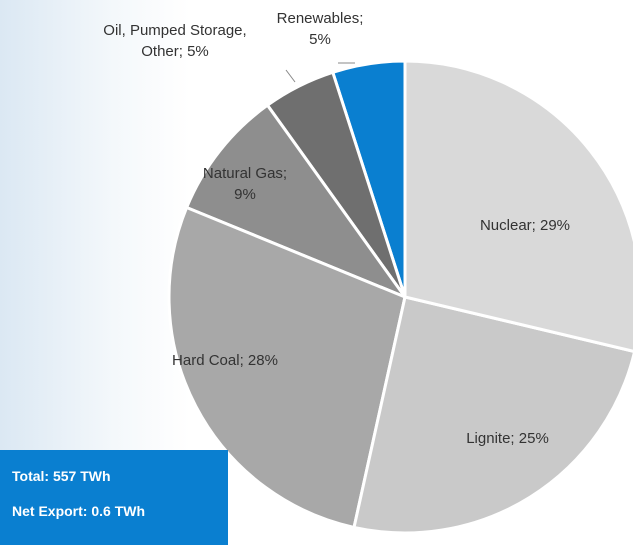 Image resolution: width=633 pixels, height=545 pixels. What do you see at coordinates (245, 184) in the screenshot?
I see `data-label: Natural Gas; 9%` at bounding box center [245, 184].